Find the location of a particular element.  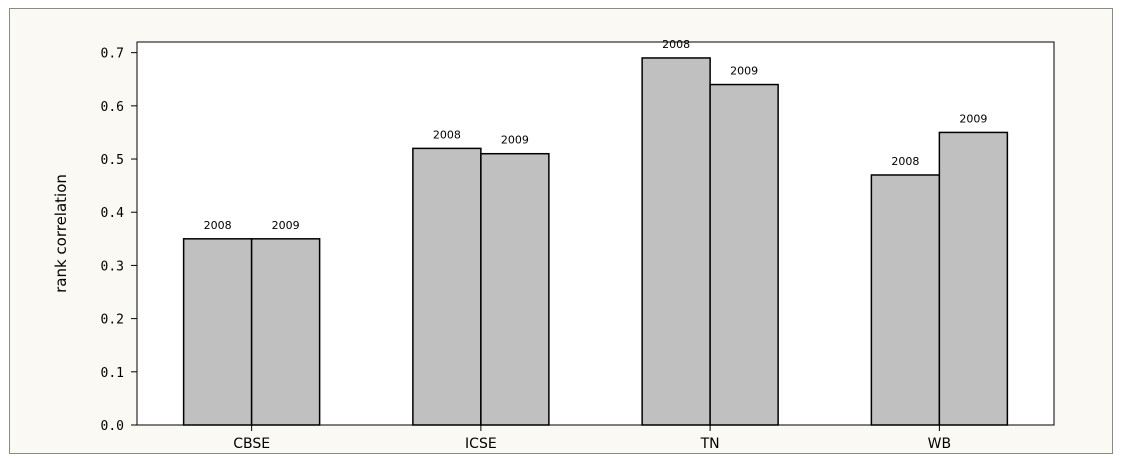

category-label: WB is located at coordinates (939, 444).